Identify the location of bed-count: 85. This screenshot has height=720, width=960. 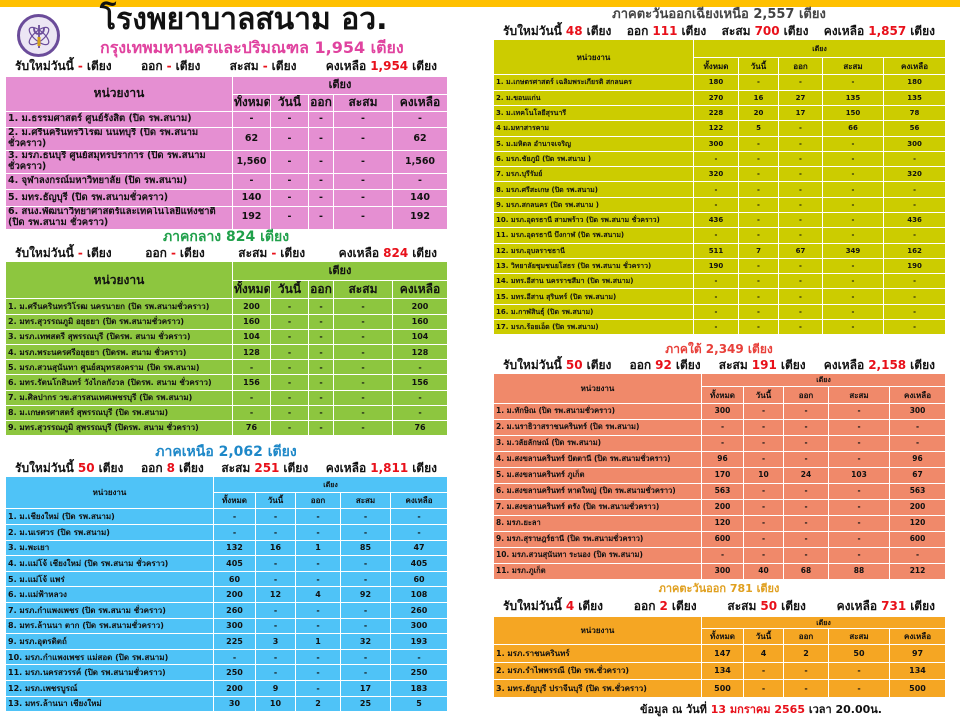
(365, 548).